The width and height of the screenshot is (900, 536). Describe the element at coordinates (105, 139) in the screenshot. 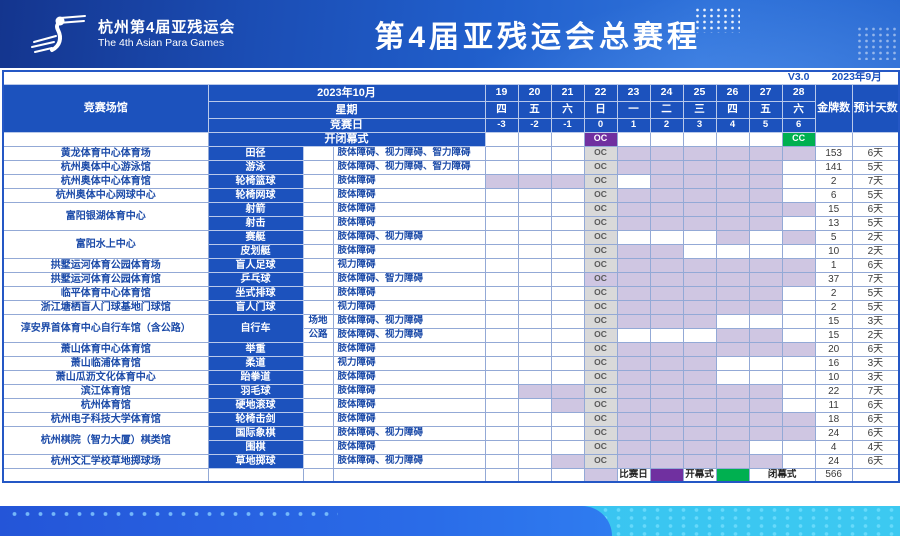

I see `ceremony-row-spacer` at that location.